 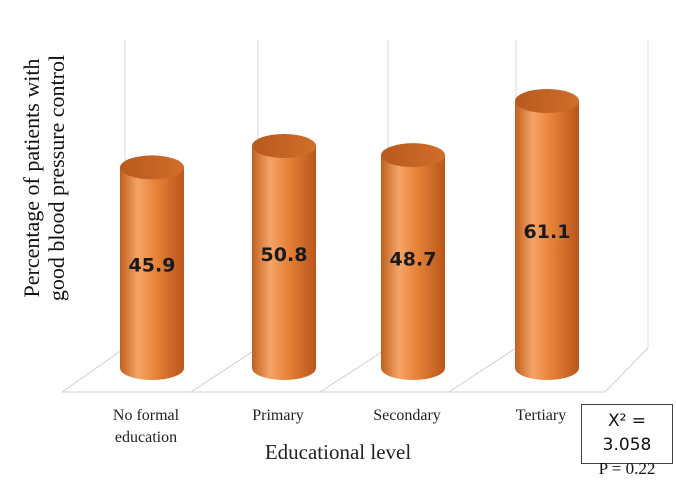 I want to click on chi-square-annotation: X² = 3.058 P = 0.22, so click(x=627, y=441).